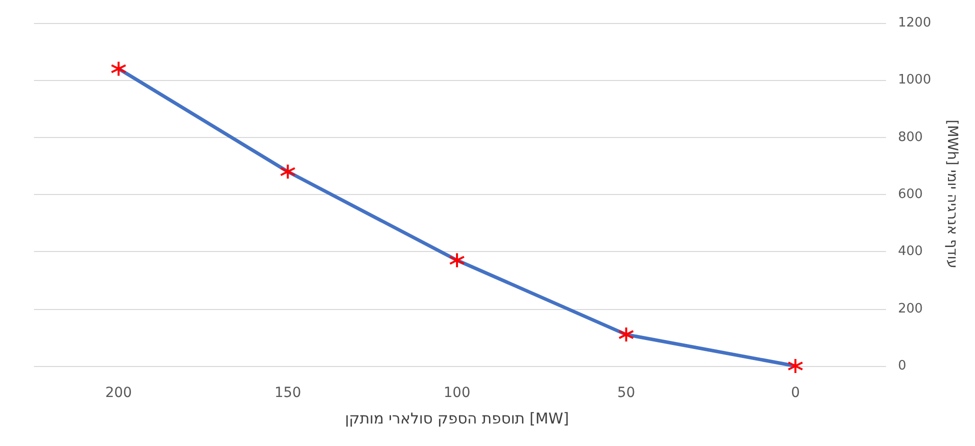 The height and width of the screenshot is (446, 975). I want to click on x-tick-label: 150, so click(288, 393).